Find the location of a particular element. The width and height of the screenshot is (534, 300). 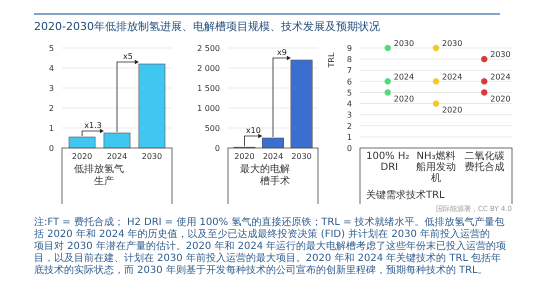

y-tick-label: 9 is located at coordinates (349, 48).